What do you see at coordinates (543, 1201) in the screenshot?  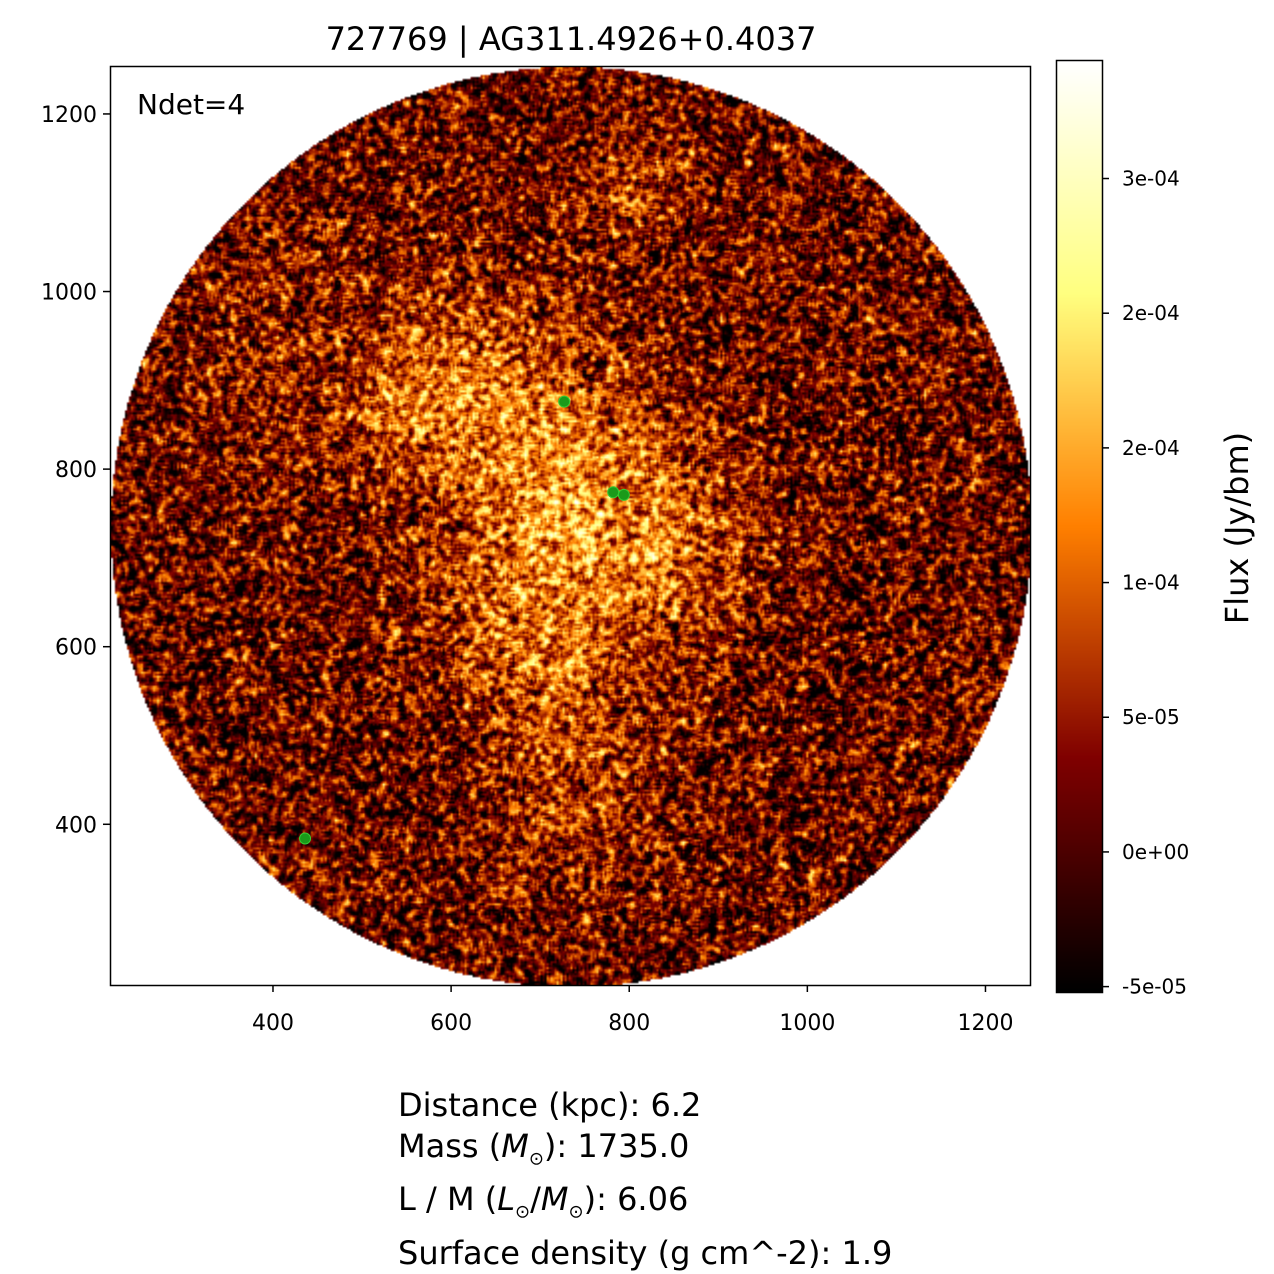 I see `lm-text: L / M (L⊙/M⊙): 6.06` at bounding box center [543, 1201].